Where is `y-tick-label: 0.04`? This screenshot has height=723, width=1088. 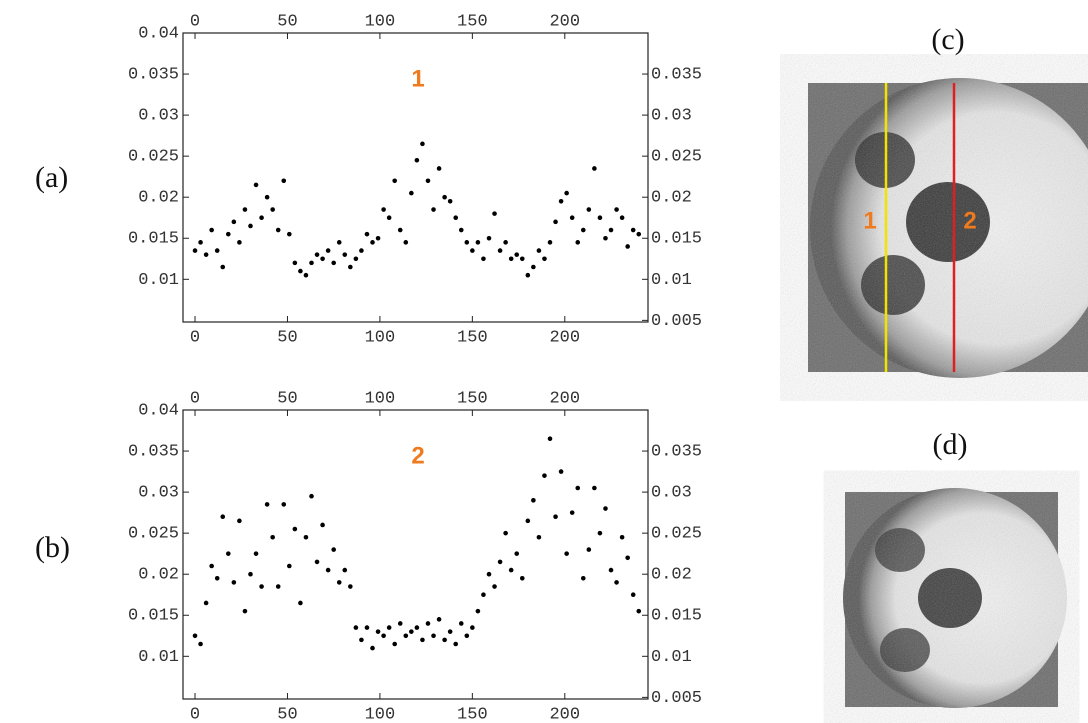
y-tick-label: 0.04 is located at coordinates (158, 33).